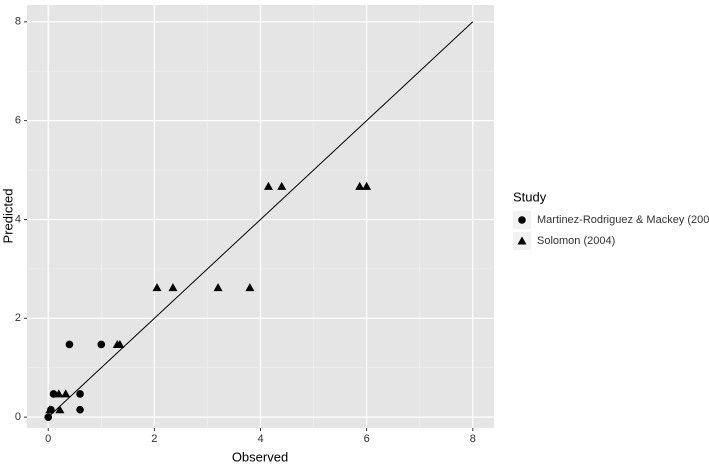  Describe the element at coordinates (530, 196) in the screenshot. I see `legend-title: Study` at that location.